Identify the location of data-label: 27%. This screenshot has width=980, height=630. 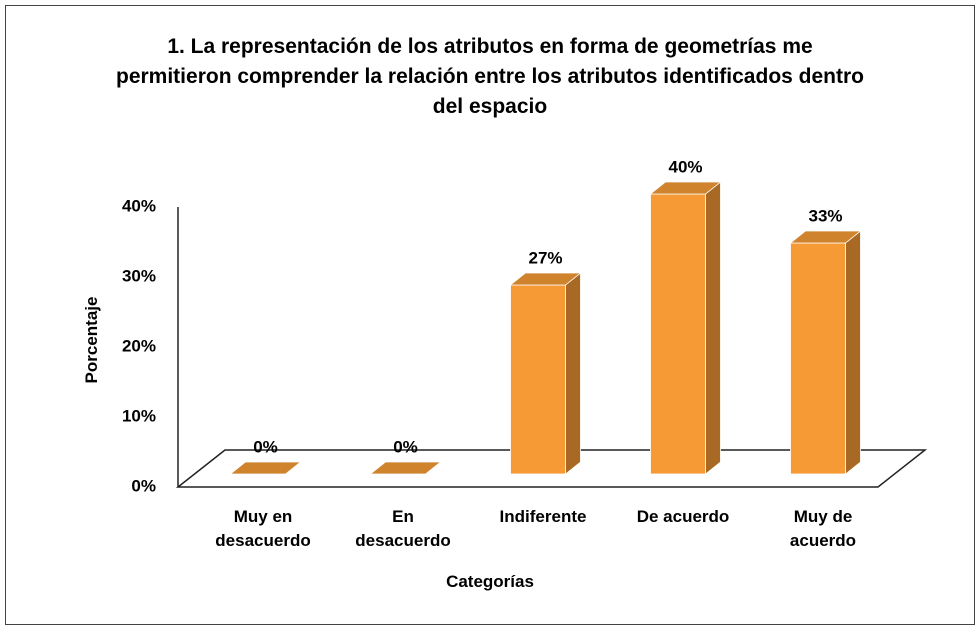
(545, 257).